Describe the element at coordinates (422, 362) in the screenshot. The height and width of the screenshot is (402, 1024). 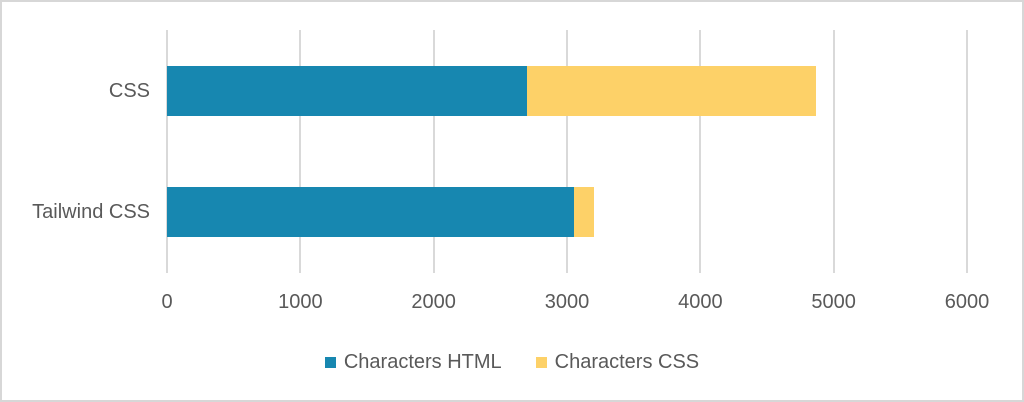
I see `legend-label-characters-html: Characters HTML` at that location.